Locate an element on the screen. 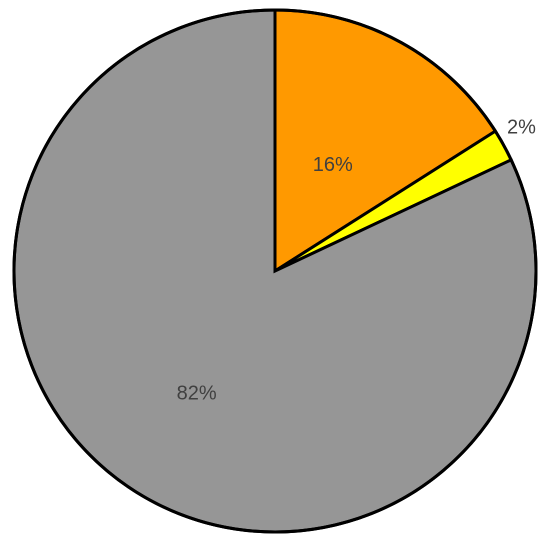 Image resolution: width=549 pixels, height=538 pixels. data-label-2-percent: 2% is located at coordinates (521, 127).